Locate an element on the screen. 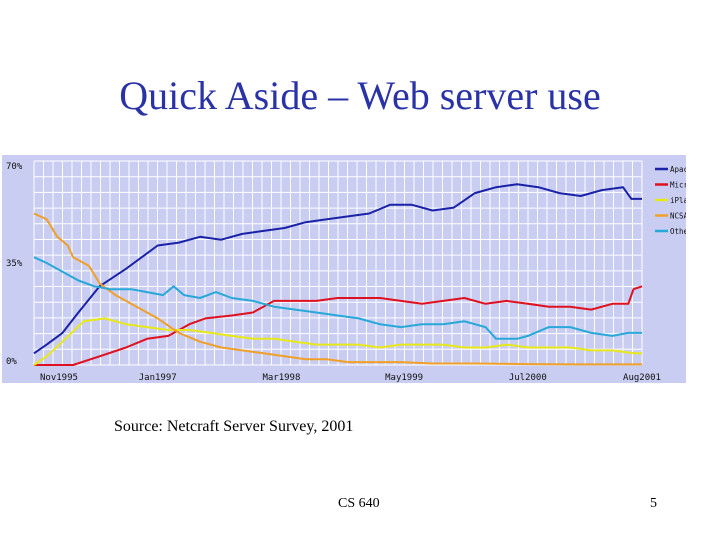 The image size is (720, 540). y-tick-label: 70% is located at coordinates (14, 167).